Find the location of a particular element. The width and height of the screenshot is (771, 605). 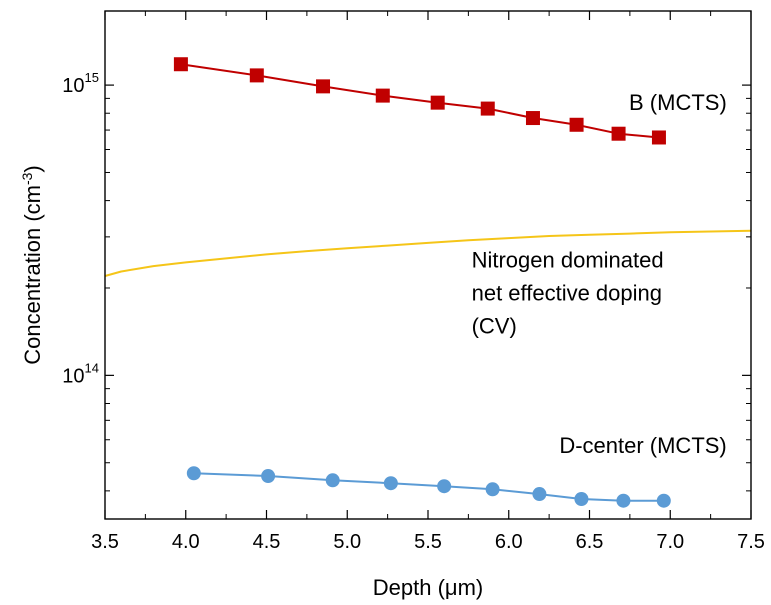

x-tick-label: 6.0 is located at coordinates (509, 542).